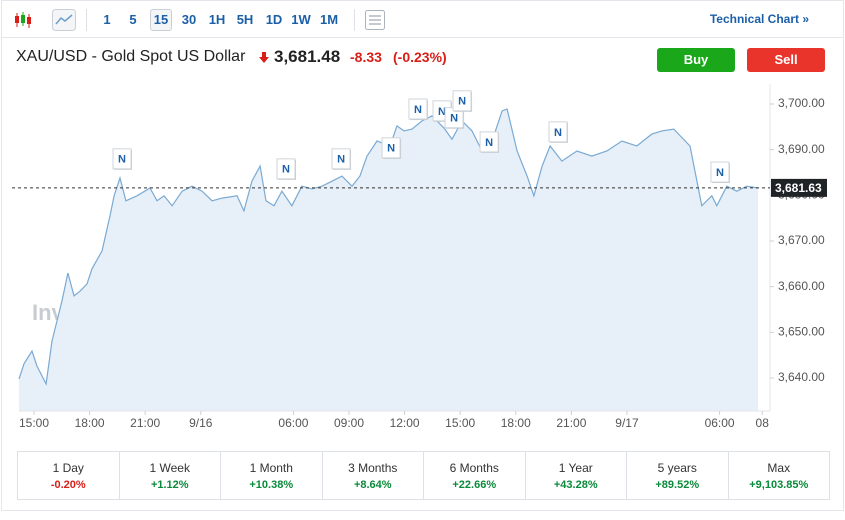 Image resolution: width=845 pixels, height=520 pixels. I want to click on x-tick-label: 09:00, so click(349, 423).